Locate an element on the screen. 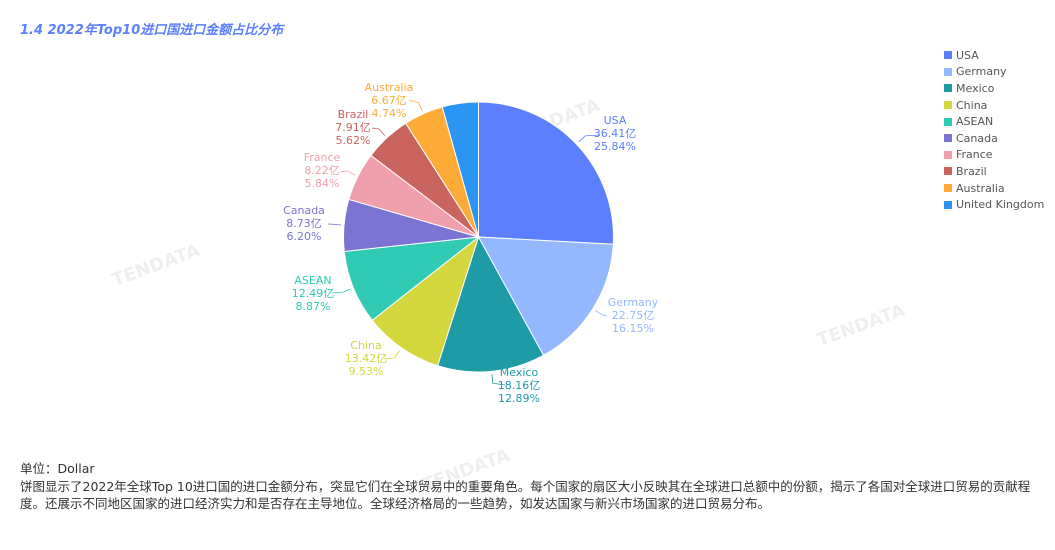 This screenshot has width=1055, height=550. legend-label: Canada is located at coordinates (977, 138).